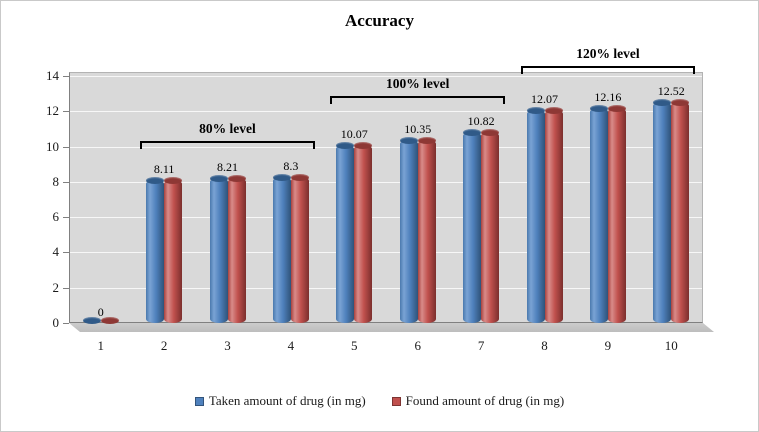 This screenshot has width=759, height=432. I want to click on plot-floor, so click(391, 327).